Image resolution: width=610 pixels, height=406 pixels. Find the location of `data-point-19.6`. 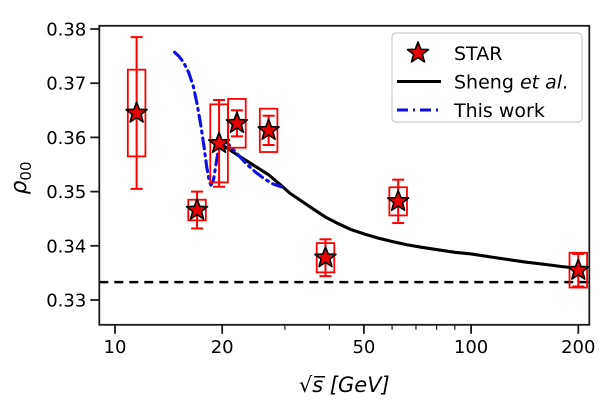

data-point-19.6 is located at coordinates (219, 143).